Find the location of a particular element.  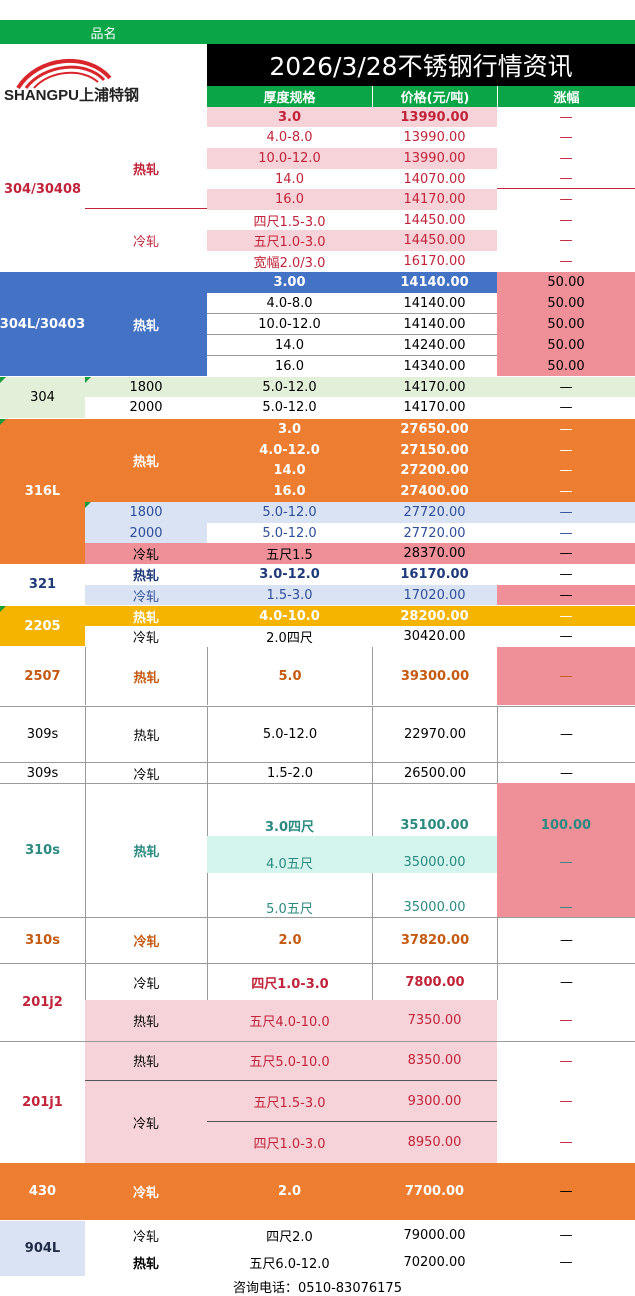

price-cell: 13990.00 is located at coordinates (434, 158).